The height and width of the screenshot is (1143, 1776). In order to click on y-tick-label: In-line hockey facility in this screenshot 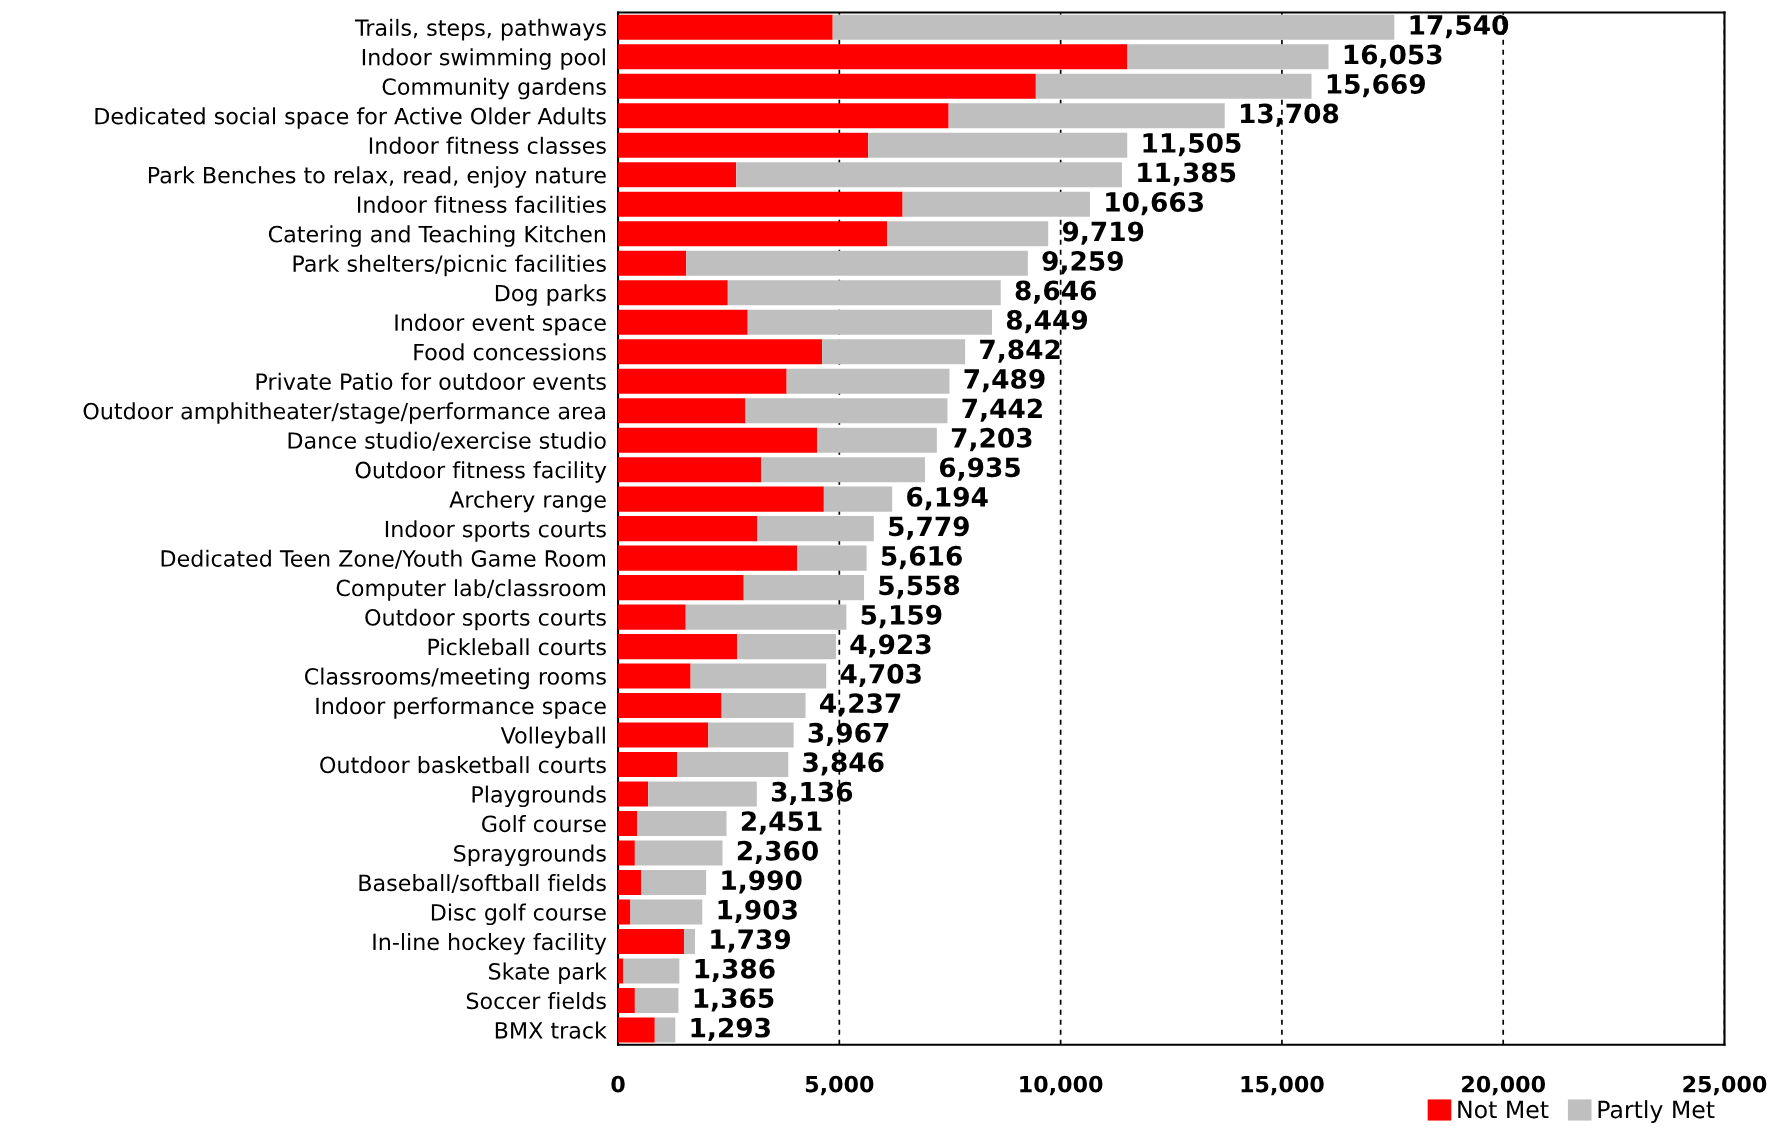, I will do `click(490, 944)`.